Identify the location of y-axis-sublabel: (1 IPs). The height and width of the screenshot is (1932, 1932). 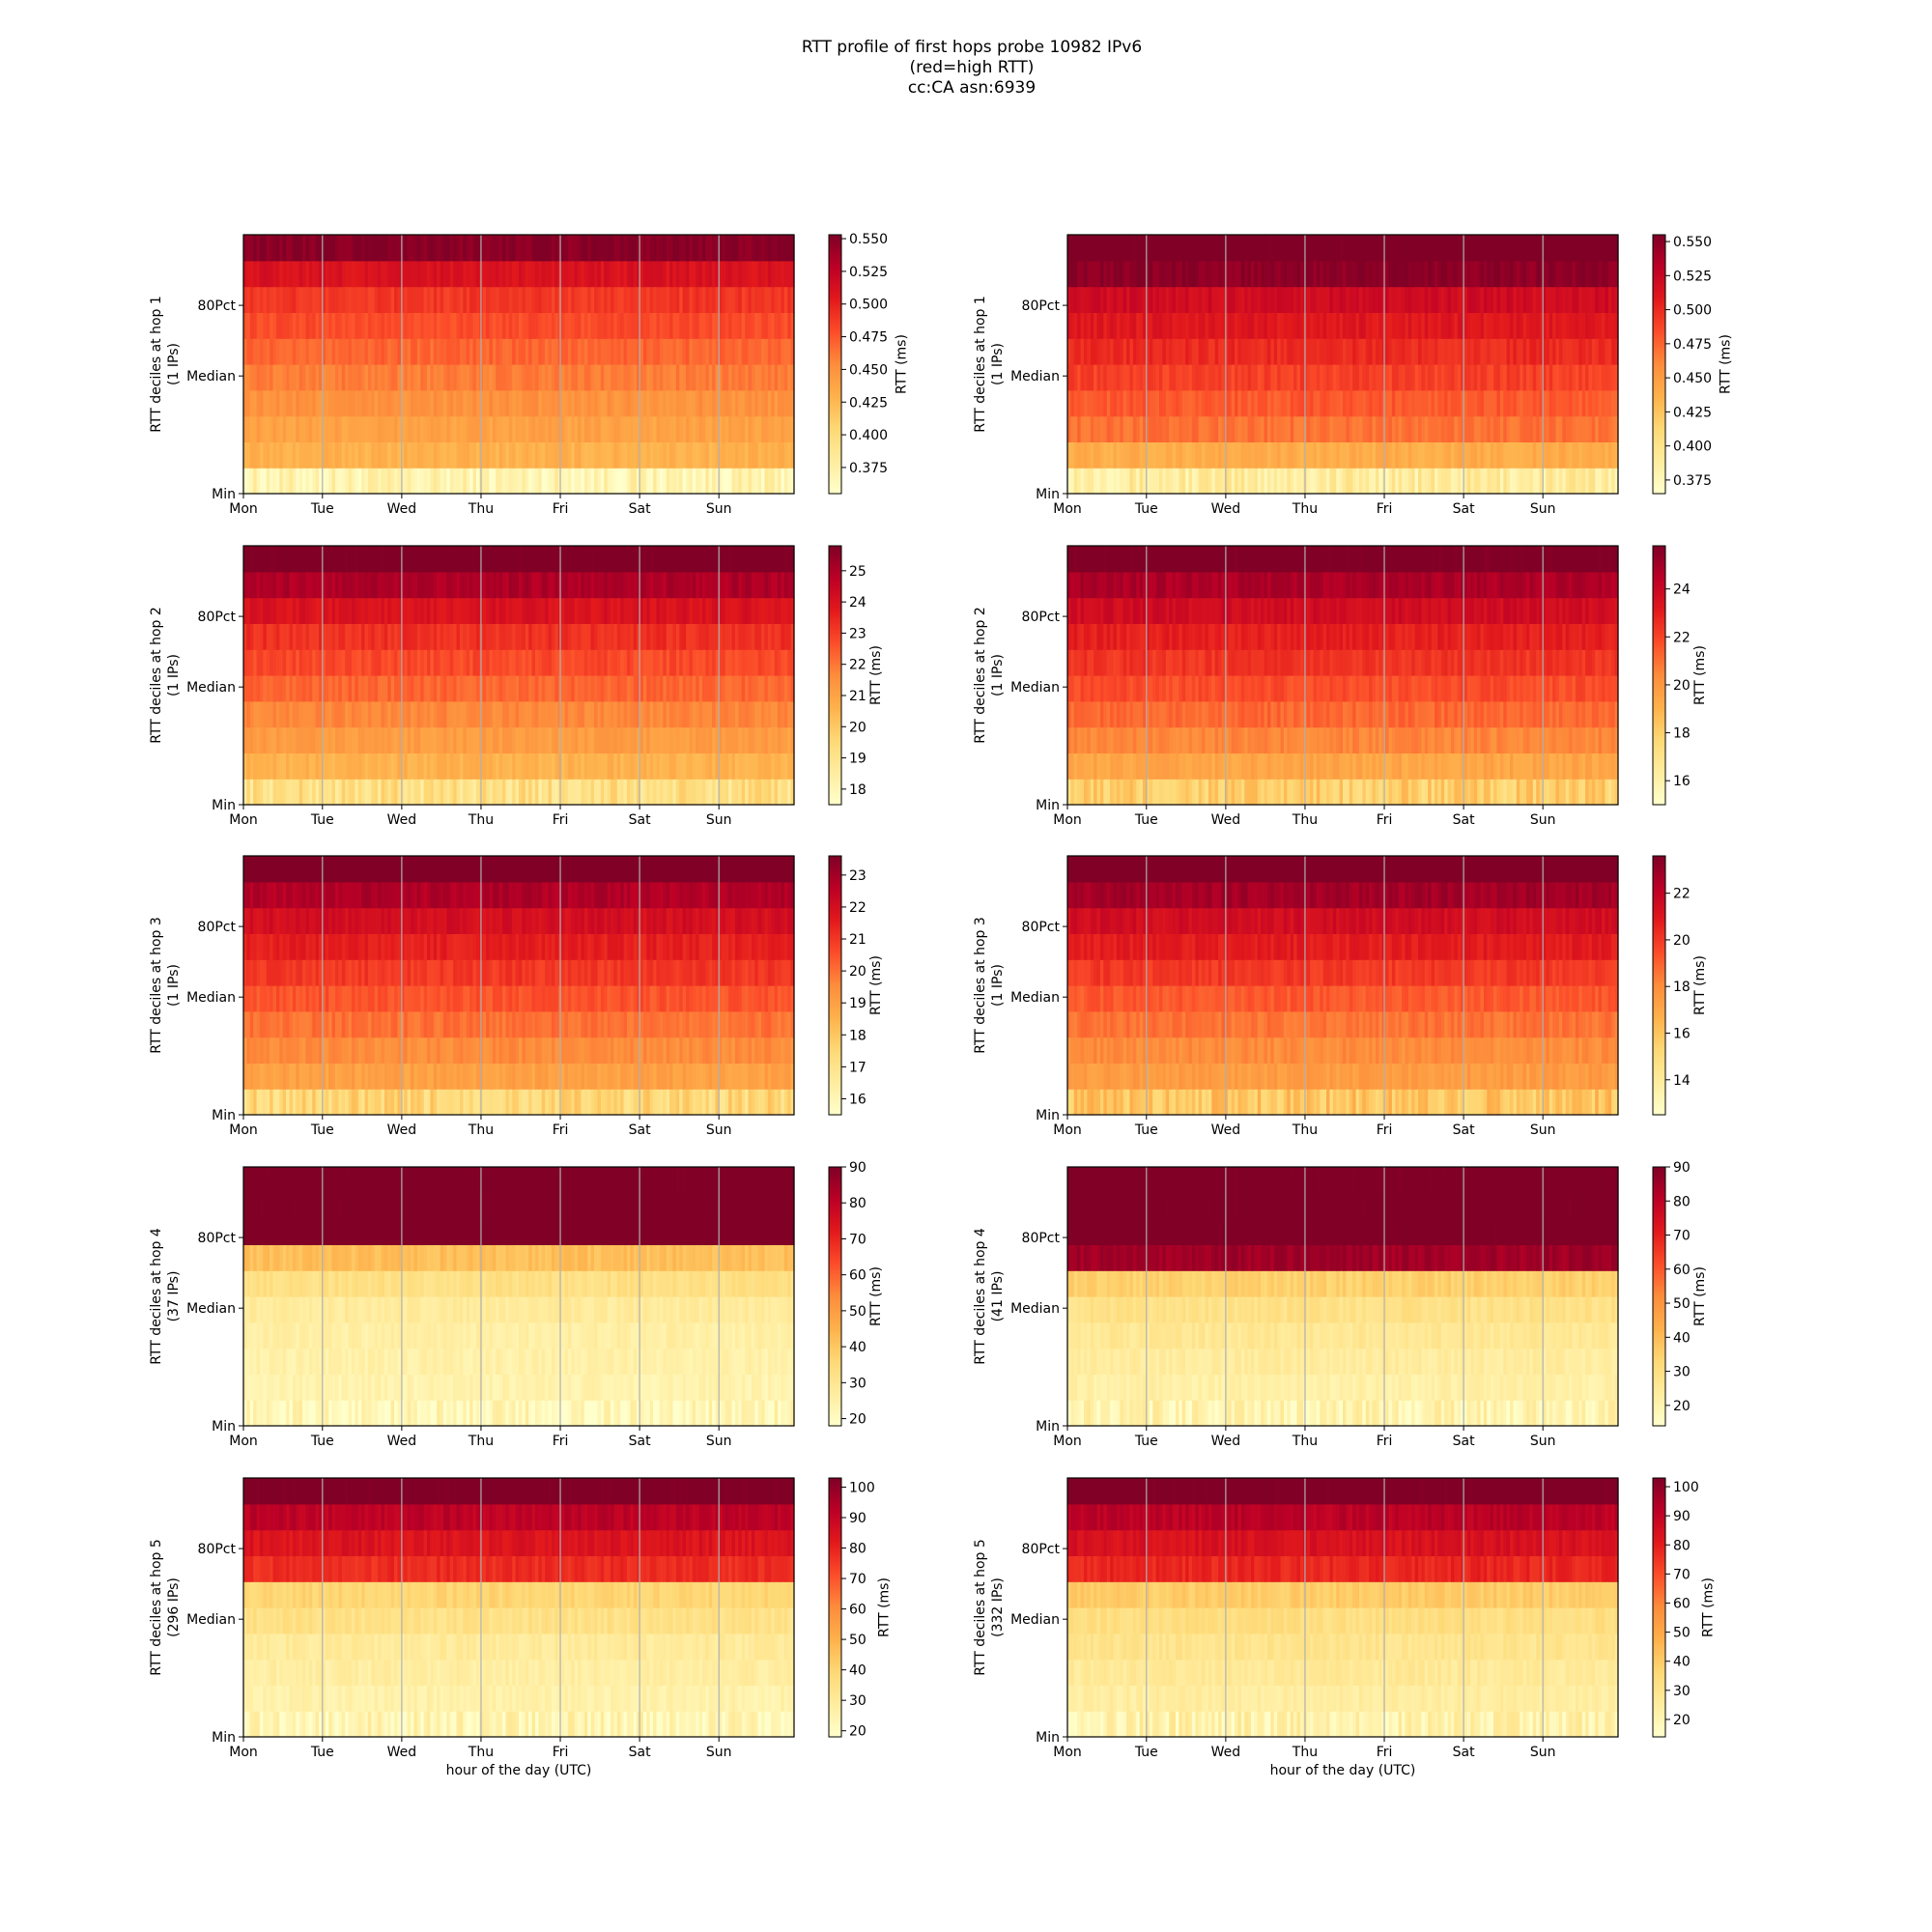
(998, 364).